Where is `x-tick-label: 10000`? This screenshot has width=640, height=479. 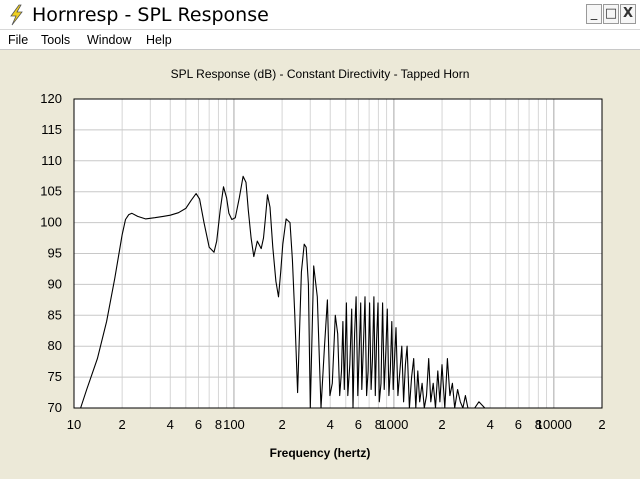 x-tick-label: 10000 is located at coordinates (554, 424).